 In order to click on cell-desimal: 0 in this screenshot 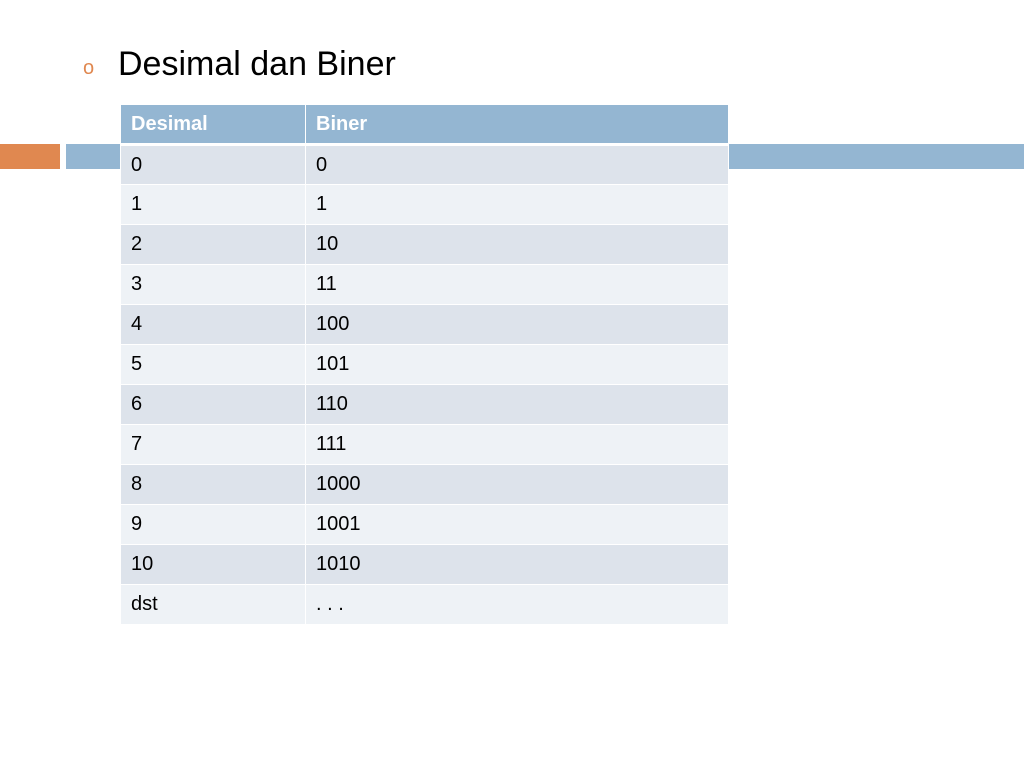, I will do `click(213, 164)`.